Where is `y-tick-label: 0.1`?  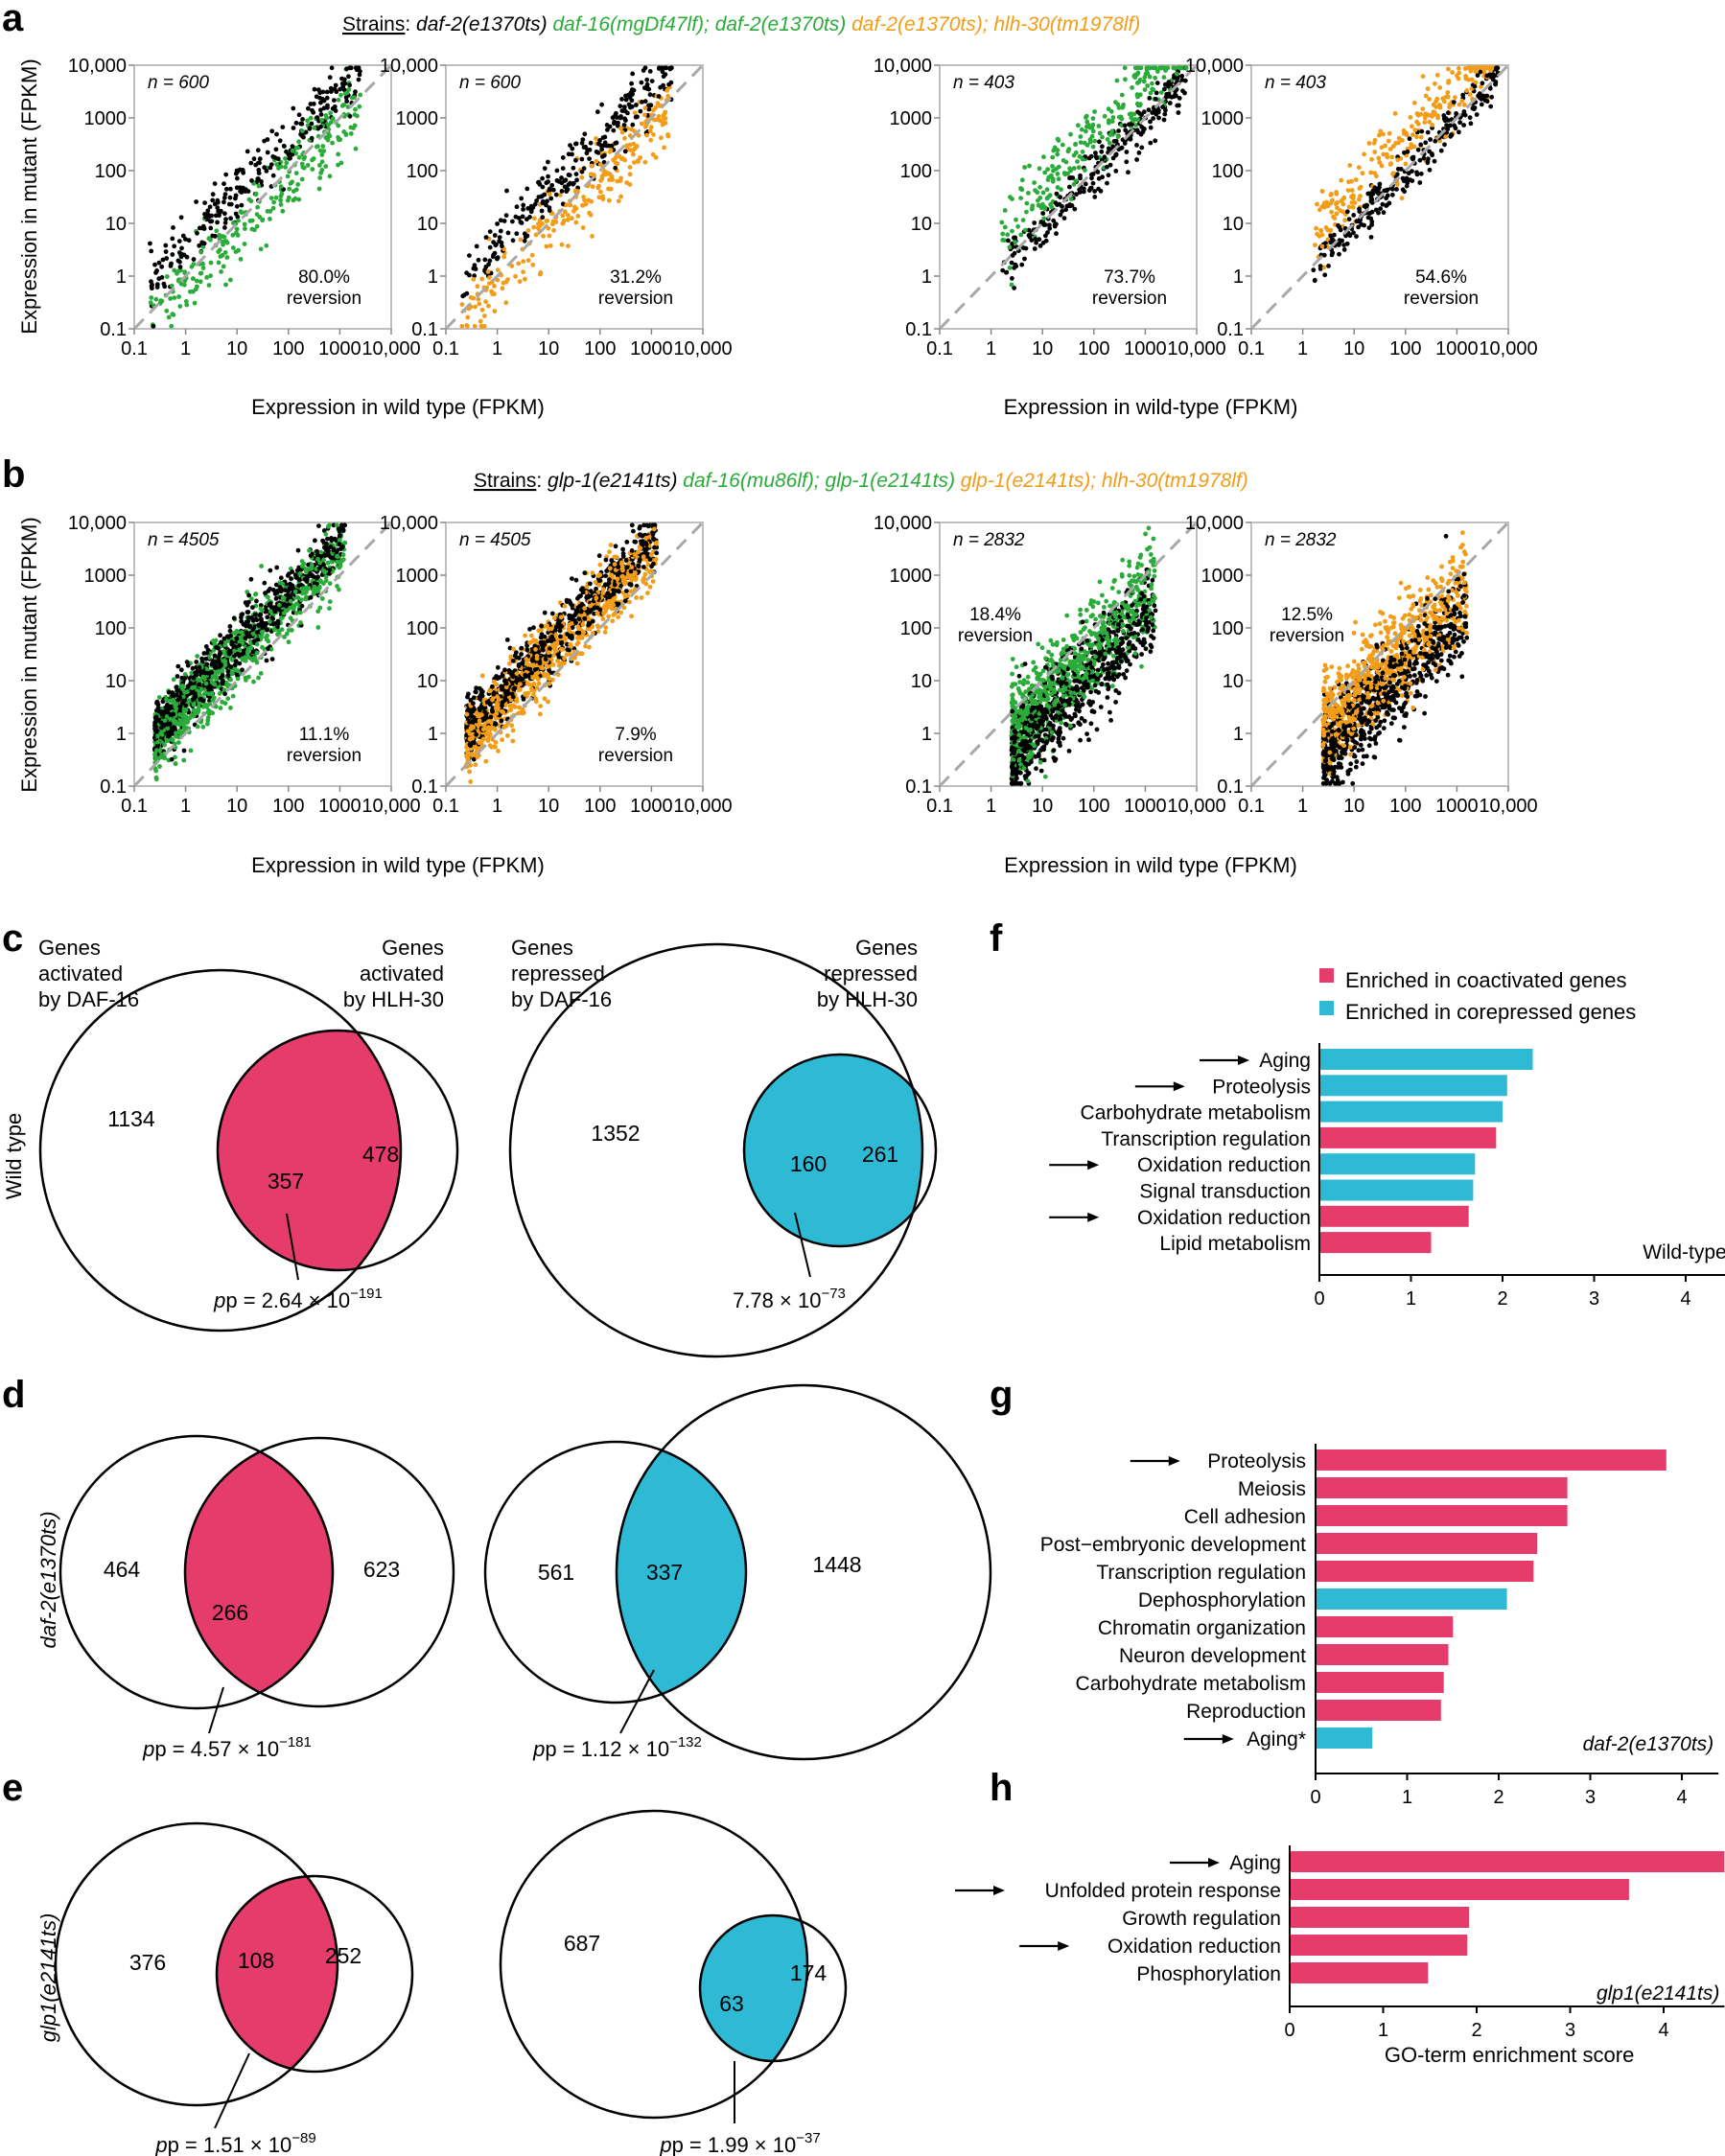
y-tick-label: 0.1 is located at coordinates (919, 329).